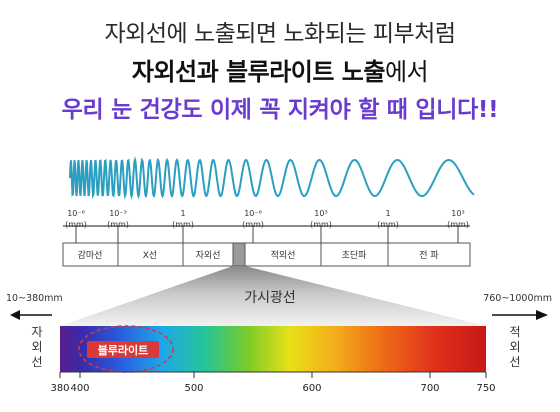 The height and width of the screenshot is (412, 560). I want to click on spectrum-bands: 감마선 X선 자외선 적외선 초단파 전 파, so click(258, 254).